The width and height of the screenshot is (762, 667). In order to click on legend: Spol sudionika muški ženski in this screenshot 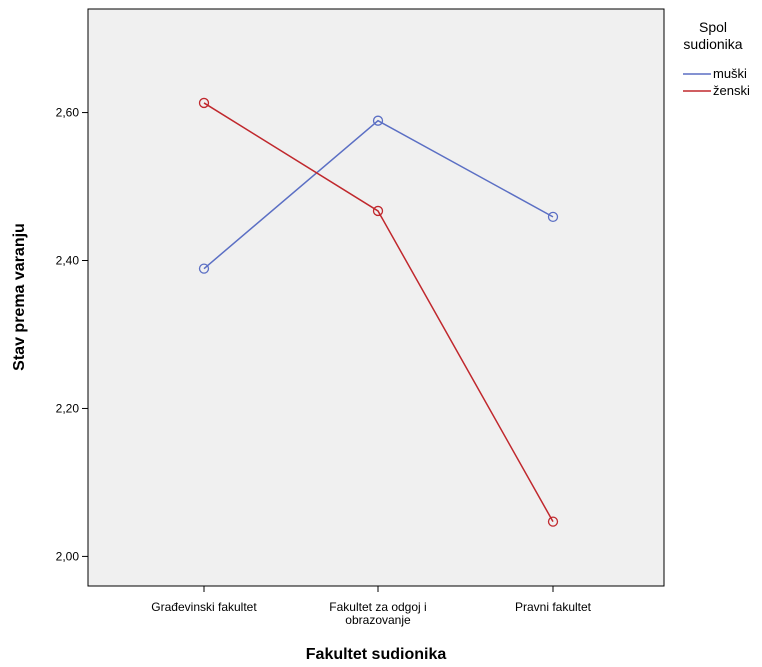, I will do `click(716, 58)`.